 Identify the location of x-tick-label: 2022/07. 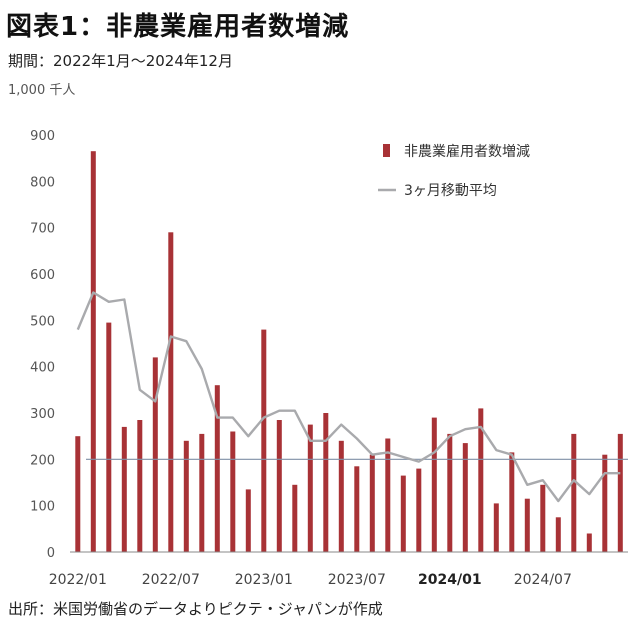
(171, 580).